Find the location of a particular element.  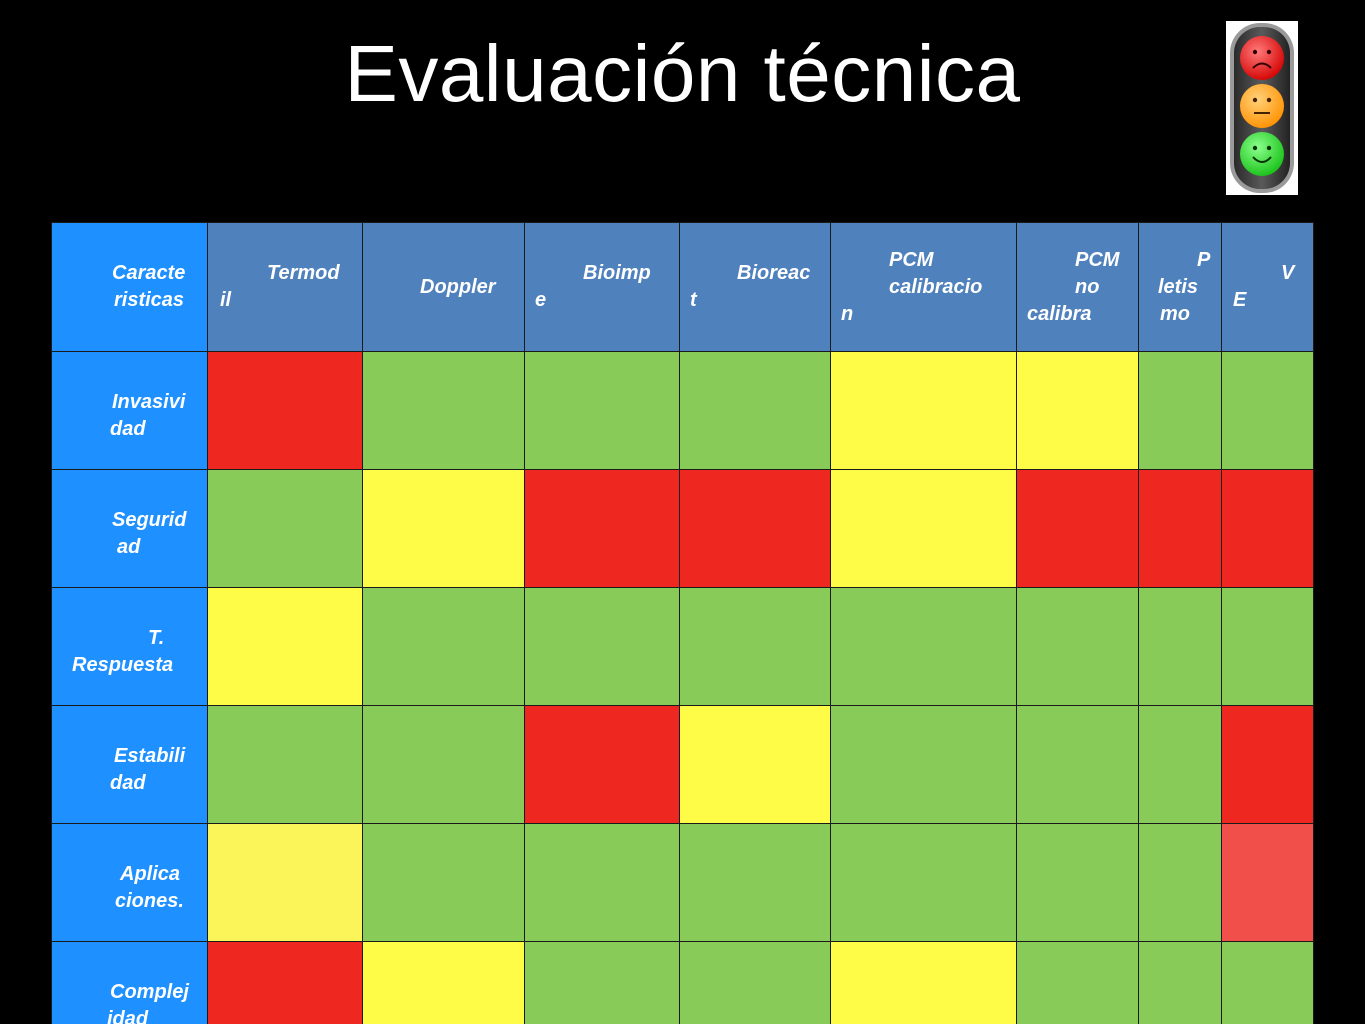

row-header: Complej idad is located at coordinates (129, 982).